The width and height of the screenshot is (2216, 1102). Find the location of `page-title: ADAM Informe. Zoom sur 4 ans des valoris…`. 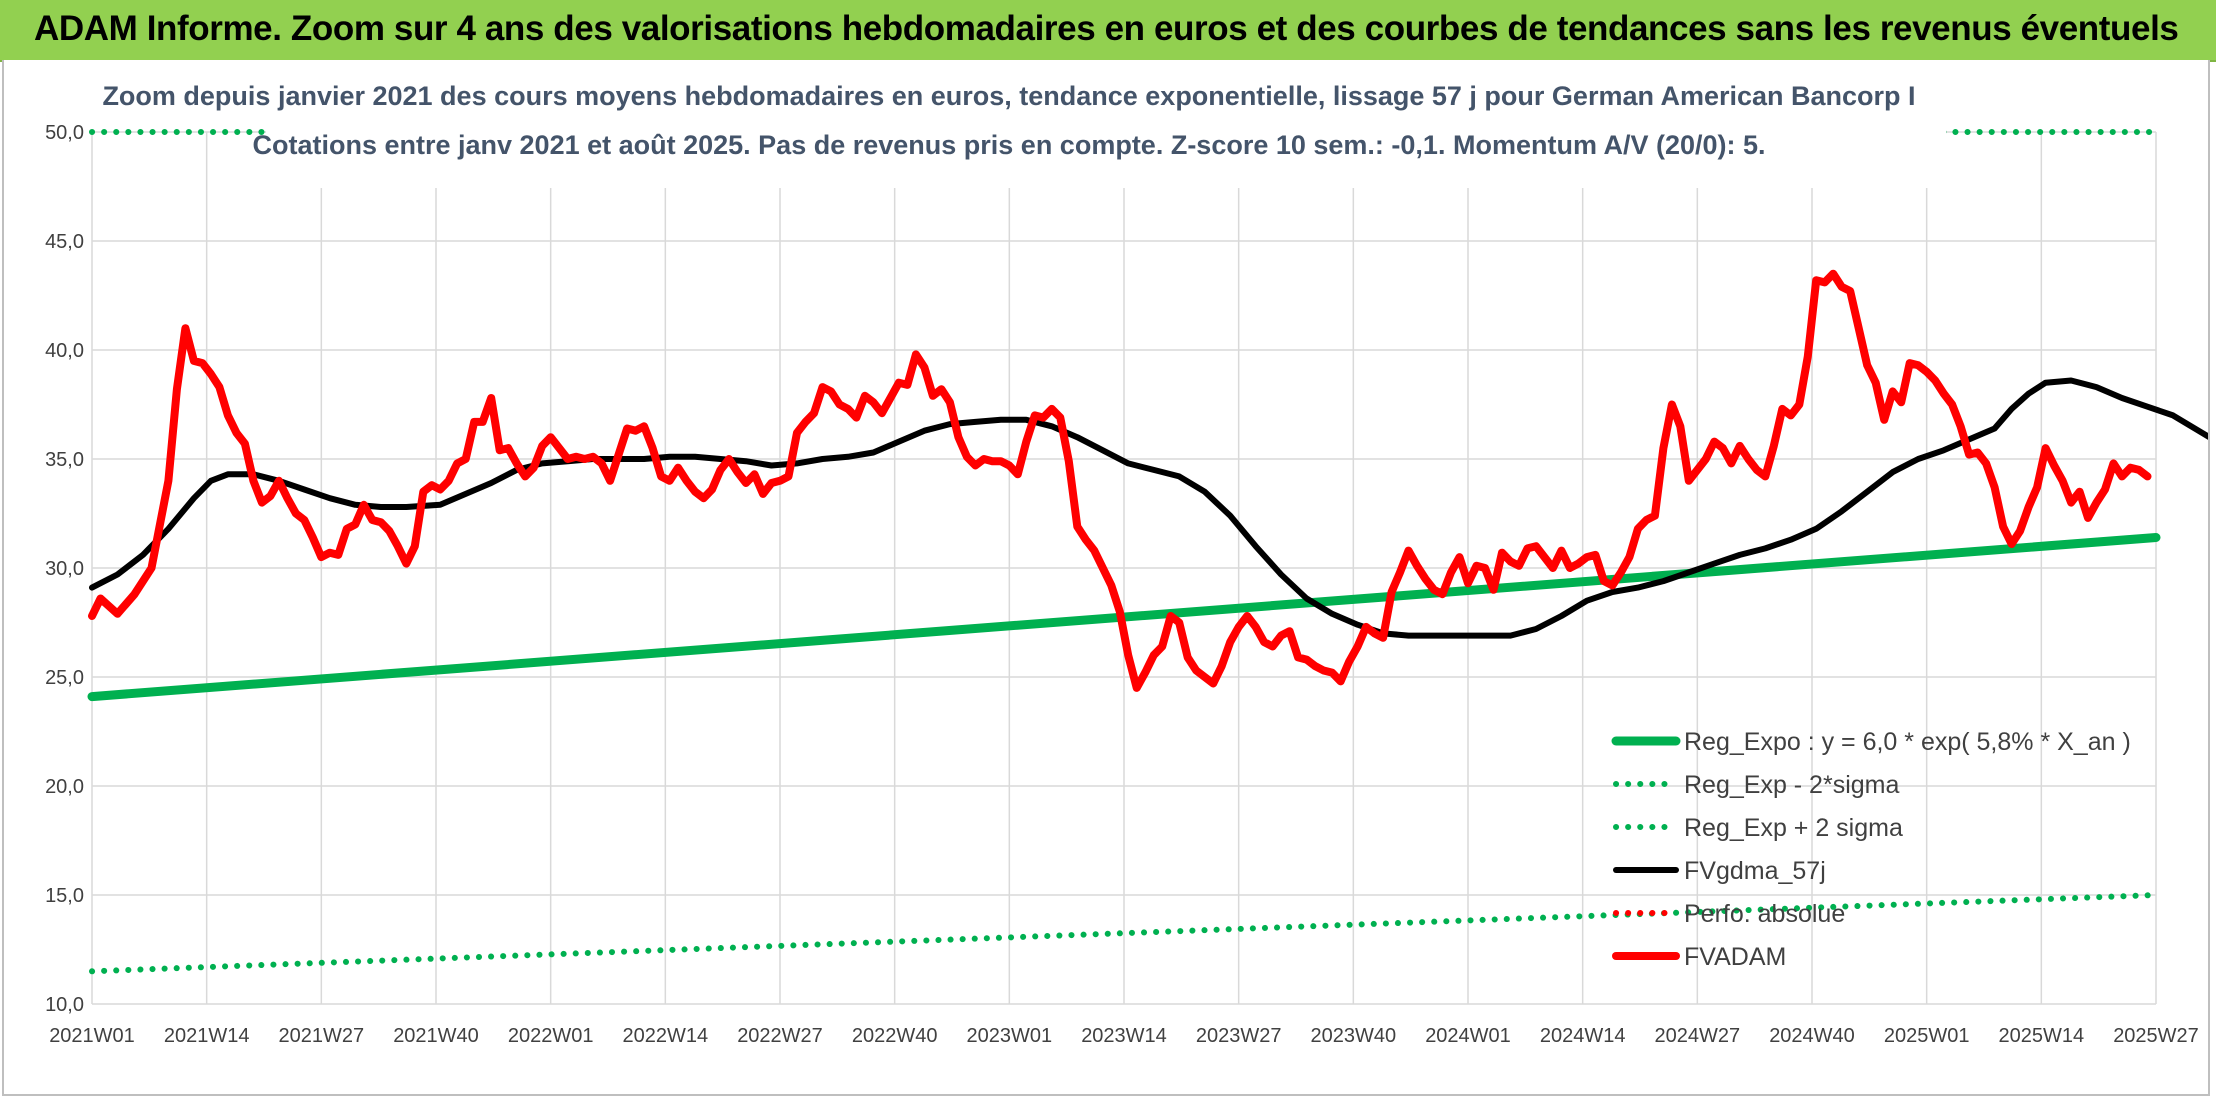

page-title: ADAM Informe. Zoom sur 4 ans des valoris… is located at coordinates (1106, 28).